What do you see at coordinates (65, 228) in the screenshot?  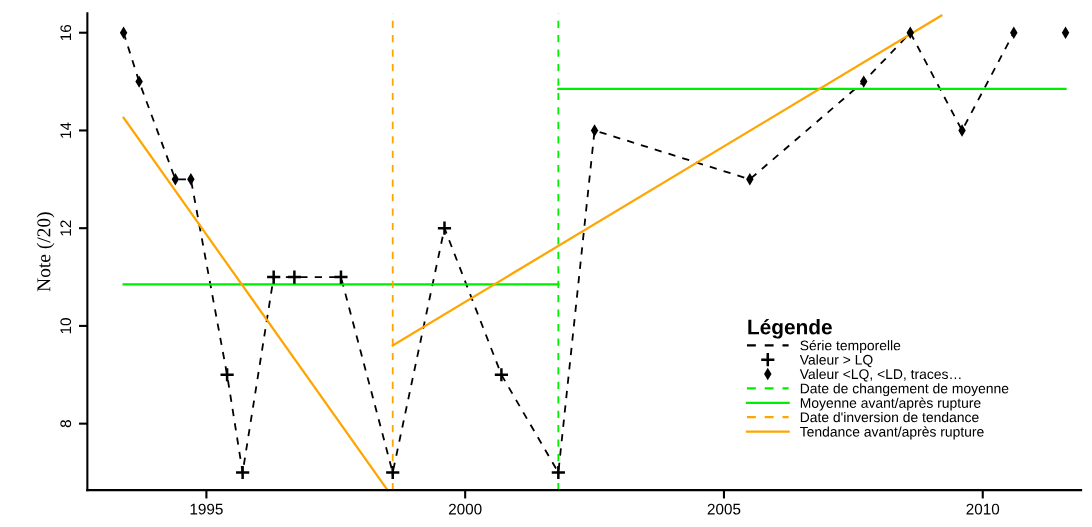 I see `y-tick-label: 12` at bounding box center [65, 228].